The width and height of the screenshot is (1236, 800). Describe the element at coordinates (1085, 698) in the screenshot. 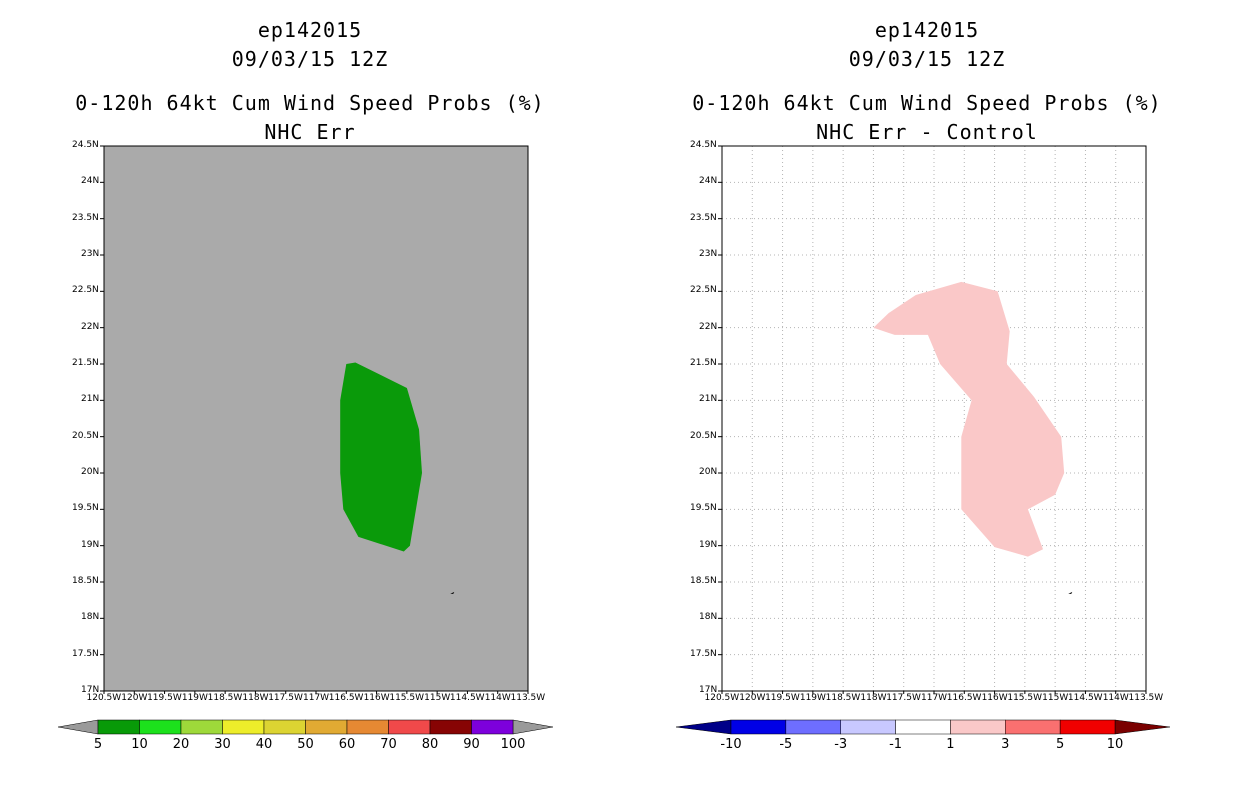

I see `right-lon-tick-label: 114.5W` at that location.